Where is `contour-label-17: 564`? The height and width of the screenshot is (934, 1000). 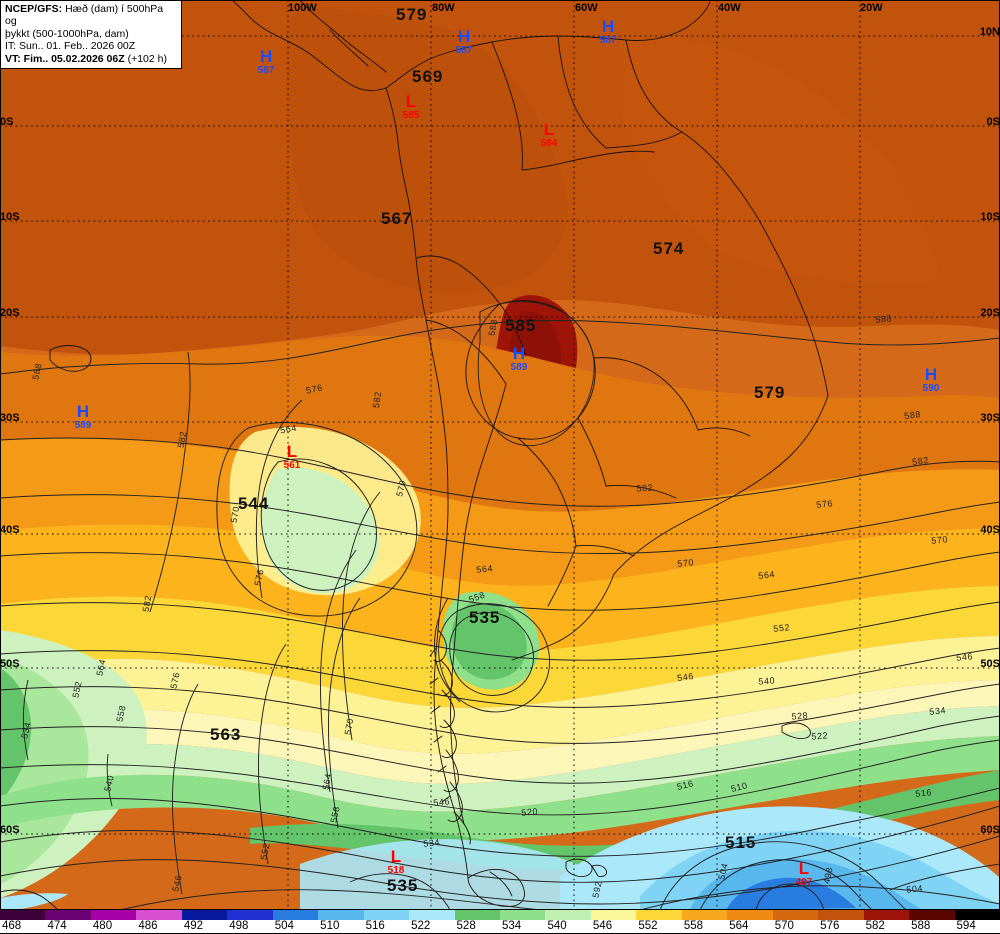
contour-label-17: 564 is located at coordinates (767, 575).